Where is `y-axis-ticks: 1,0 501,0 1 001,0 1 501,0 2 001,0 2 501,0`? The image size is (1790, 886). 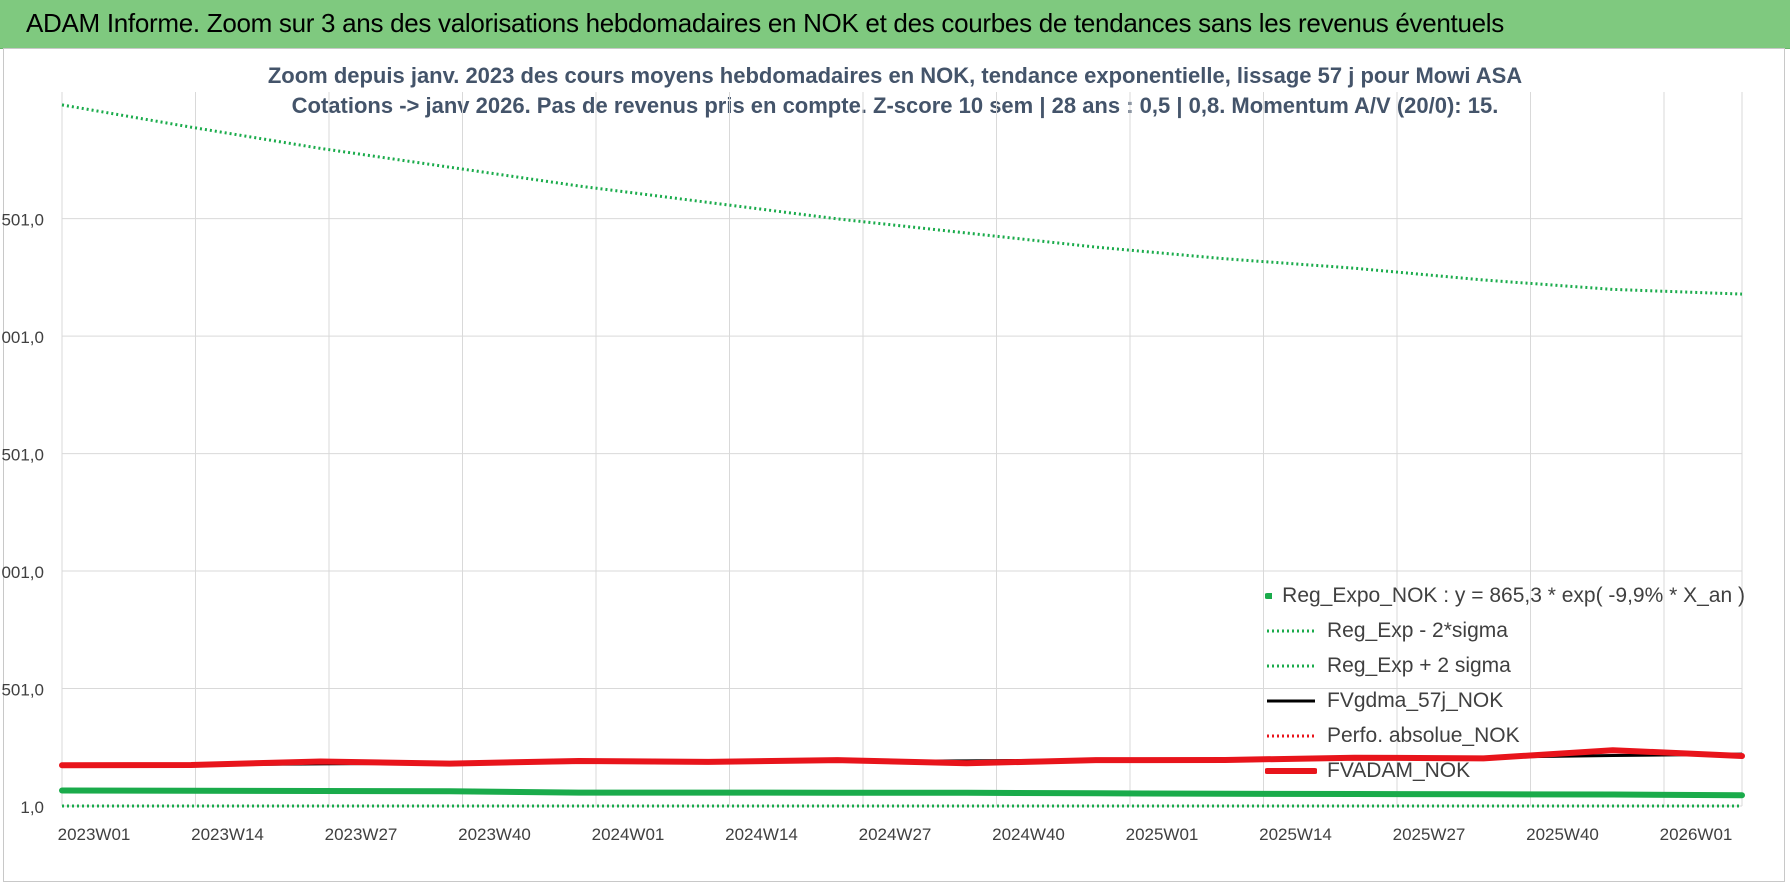 y-axis-ticks: 1,0 501,0 1 001,0 1 501,0 2 001,0 2 501,0 is located at coordinates (22, 514).